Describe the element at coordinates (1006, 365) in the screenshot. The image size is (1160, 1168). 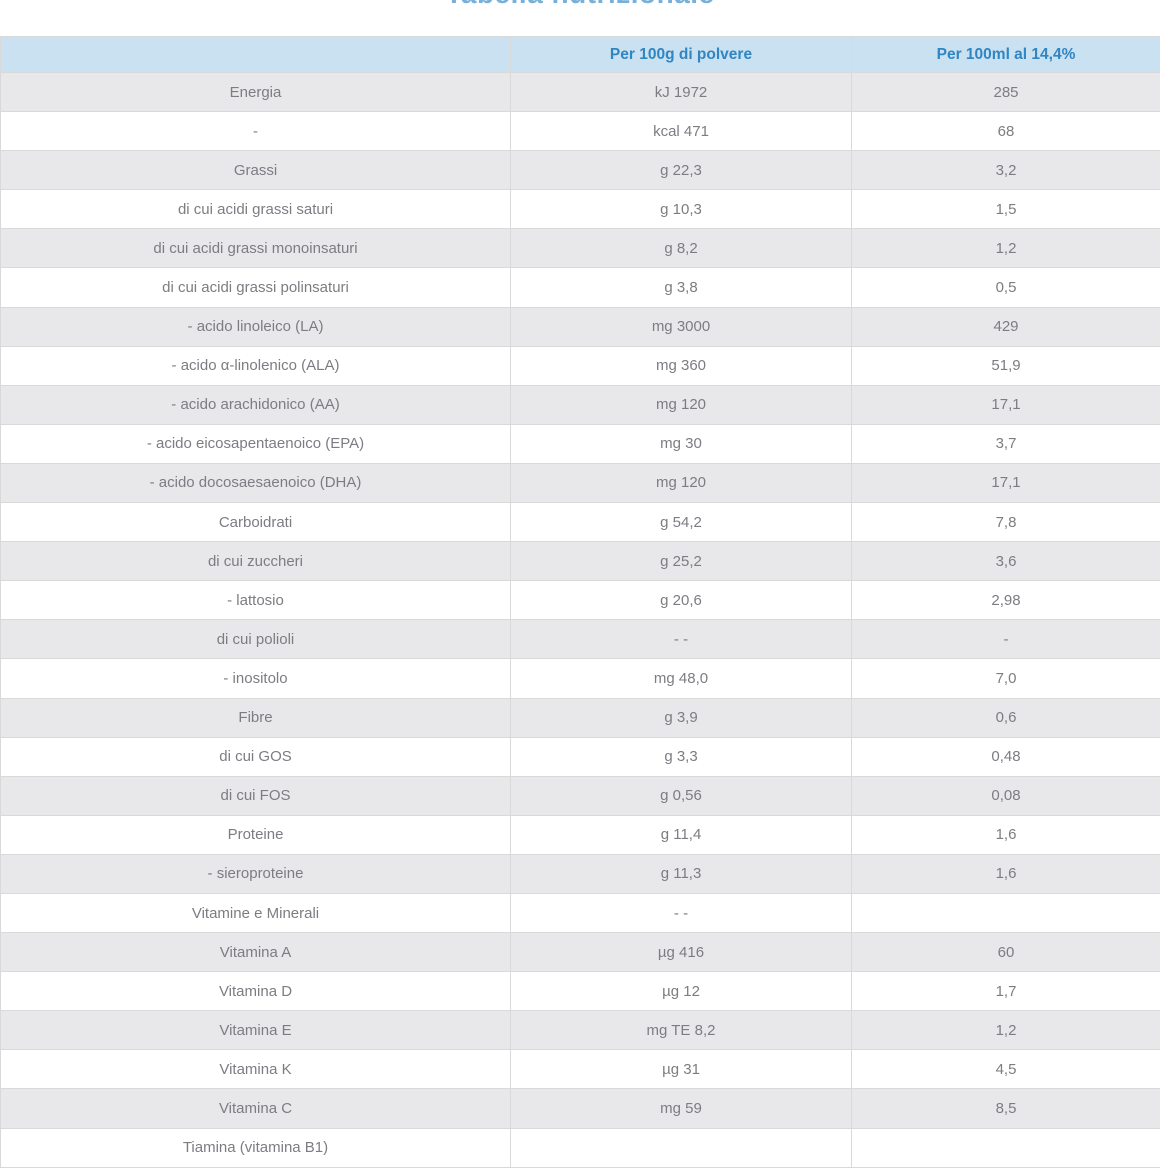
I see `cell-per100ml: 51,9` at that location.